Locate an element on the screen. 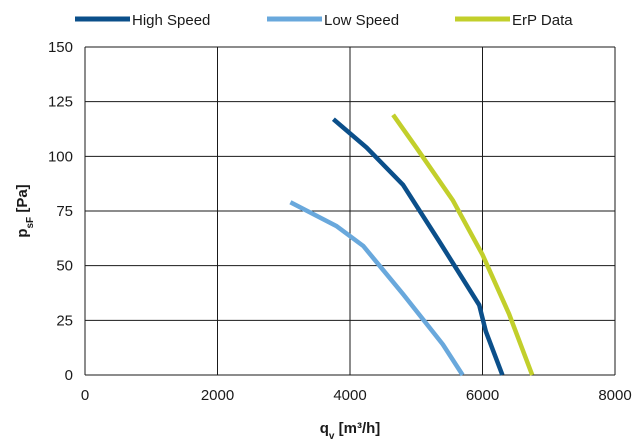  series-line-erp-data is located at coordinates (463, 244).